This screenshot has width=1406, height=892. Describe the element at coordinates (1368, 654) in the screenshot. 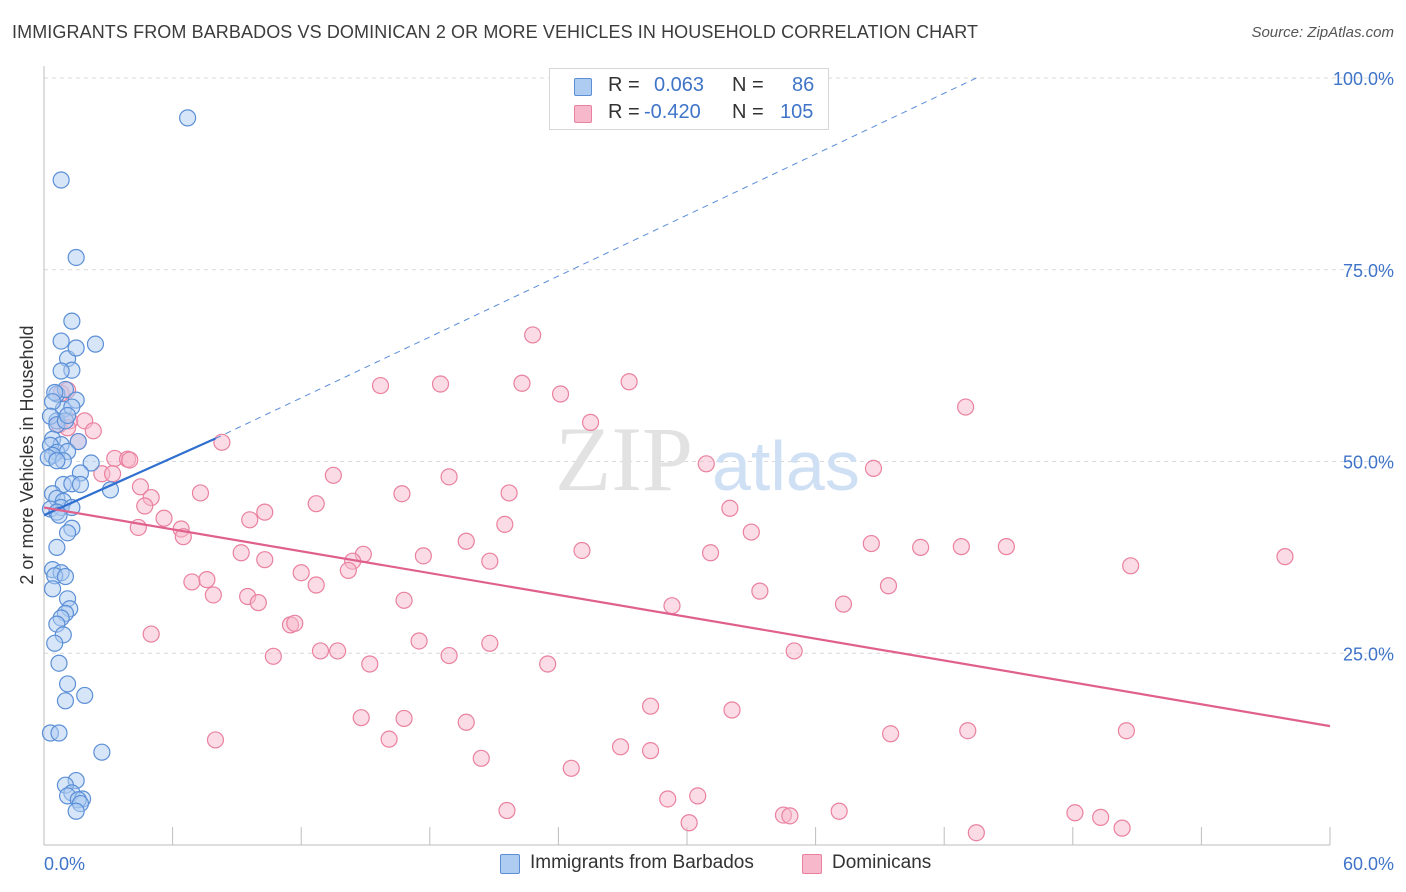

I see `y-tick-label: 25.0%` at that location.